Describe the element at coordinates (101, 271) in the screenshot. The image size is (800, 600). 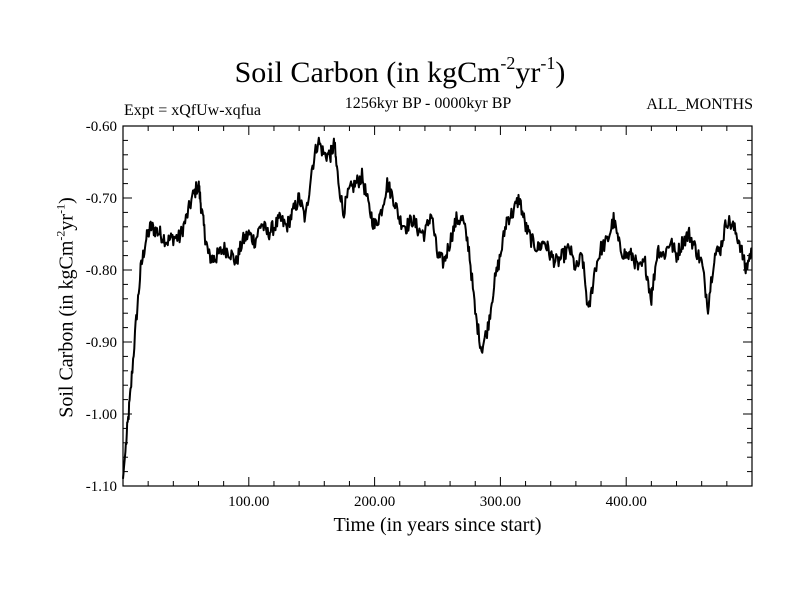
I see `y-tick-label: -0.80` at that location.